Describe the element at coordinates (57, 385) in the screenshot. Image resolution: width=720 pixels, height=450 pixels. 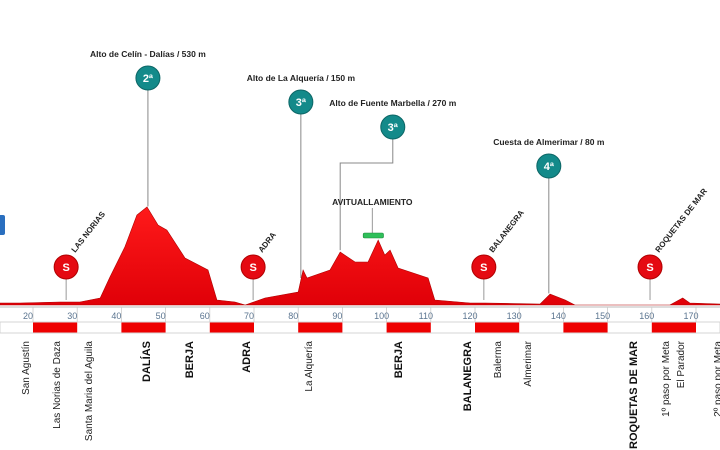
I see `town-label: Las Norias de Daza` at that location.